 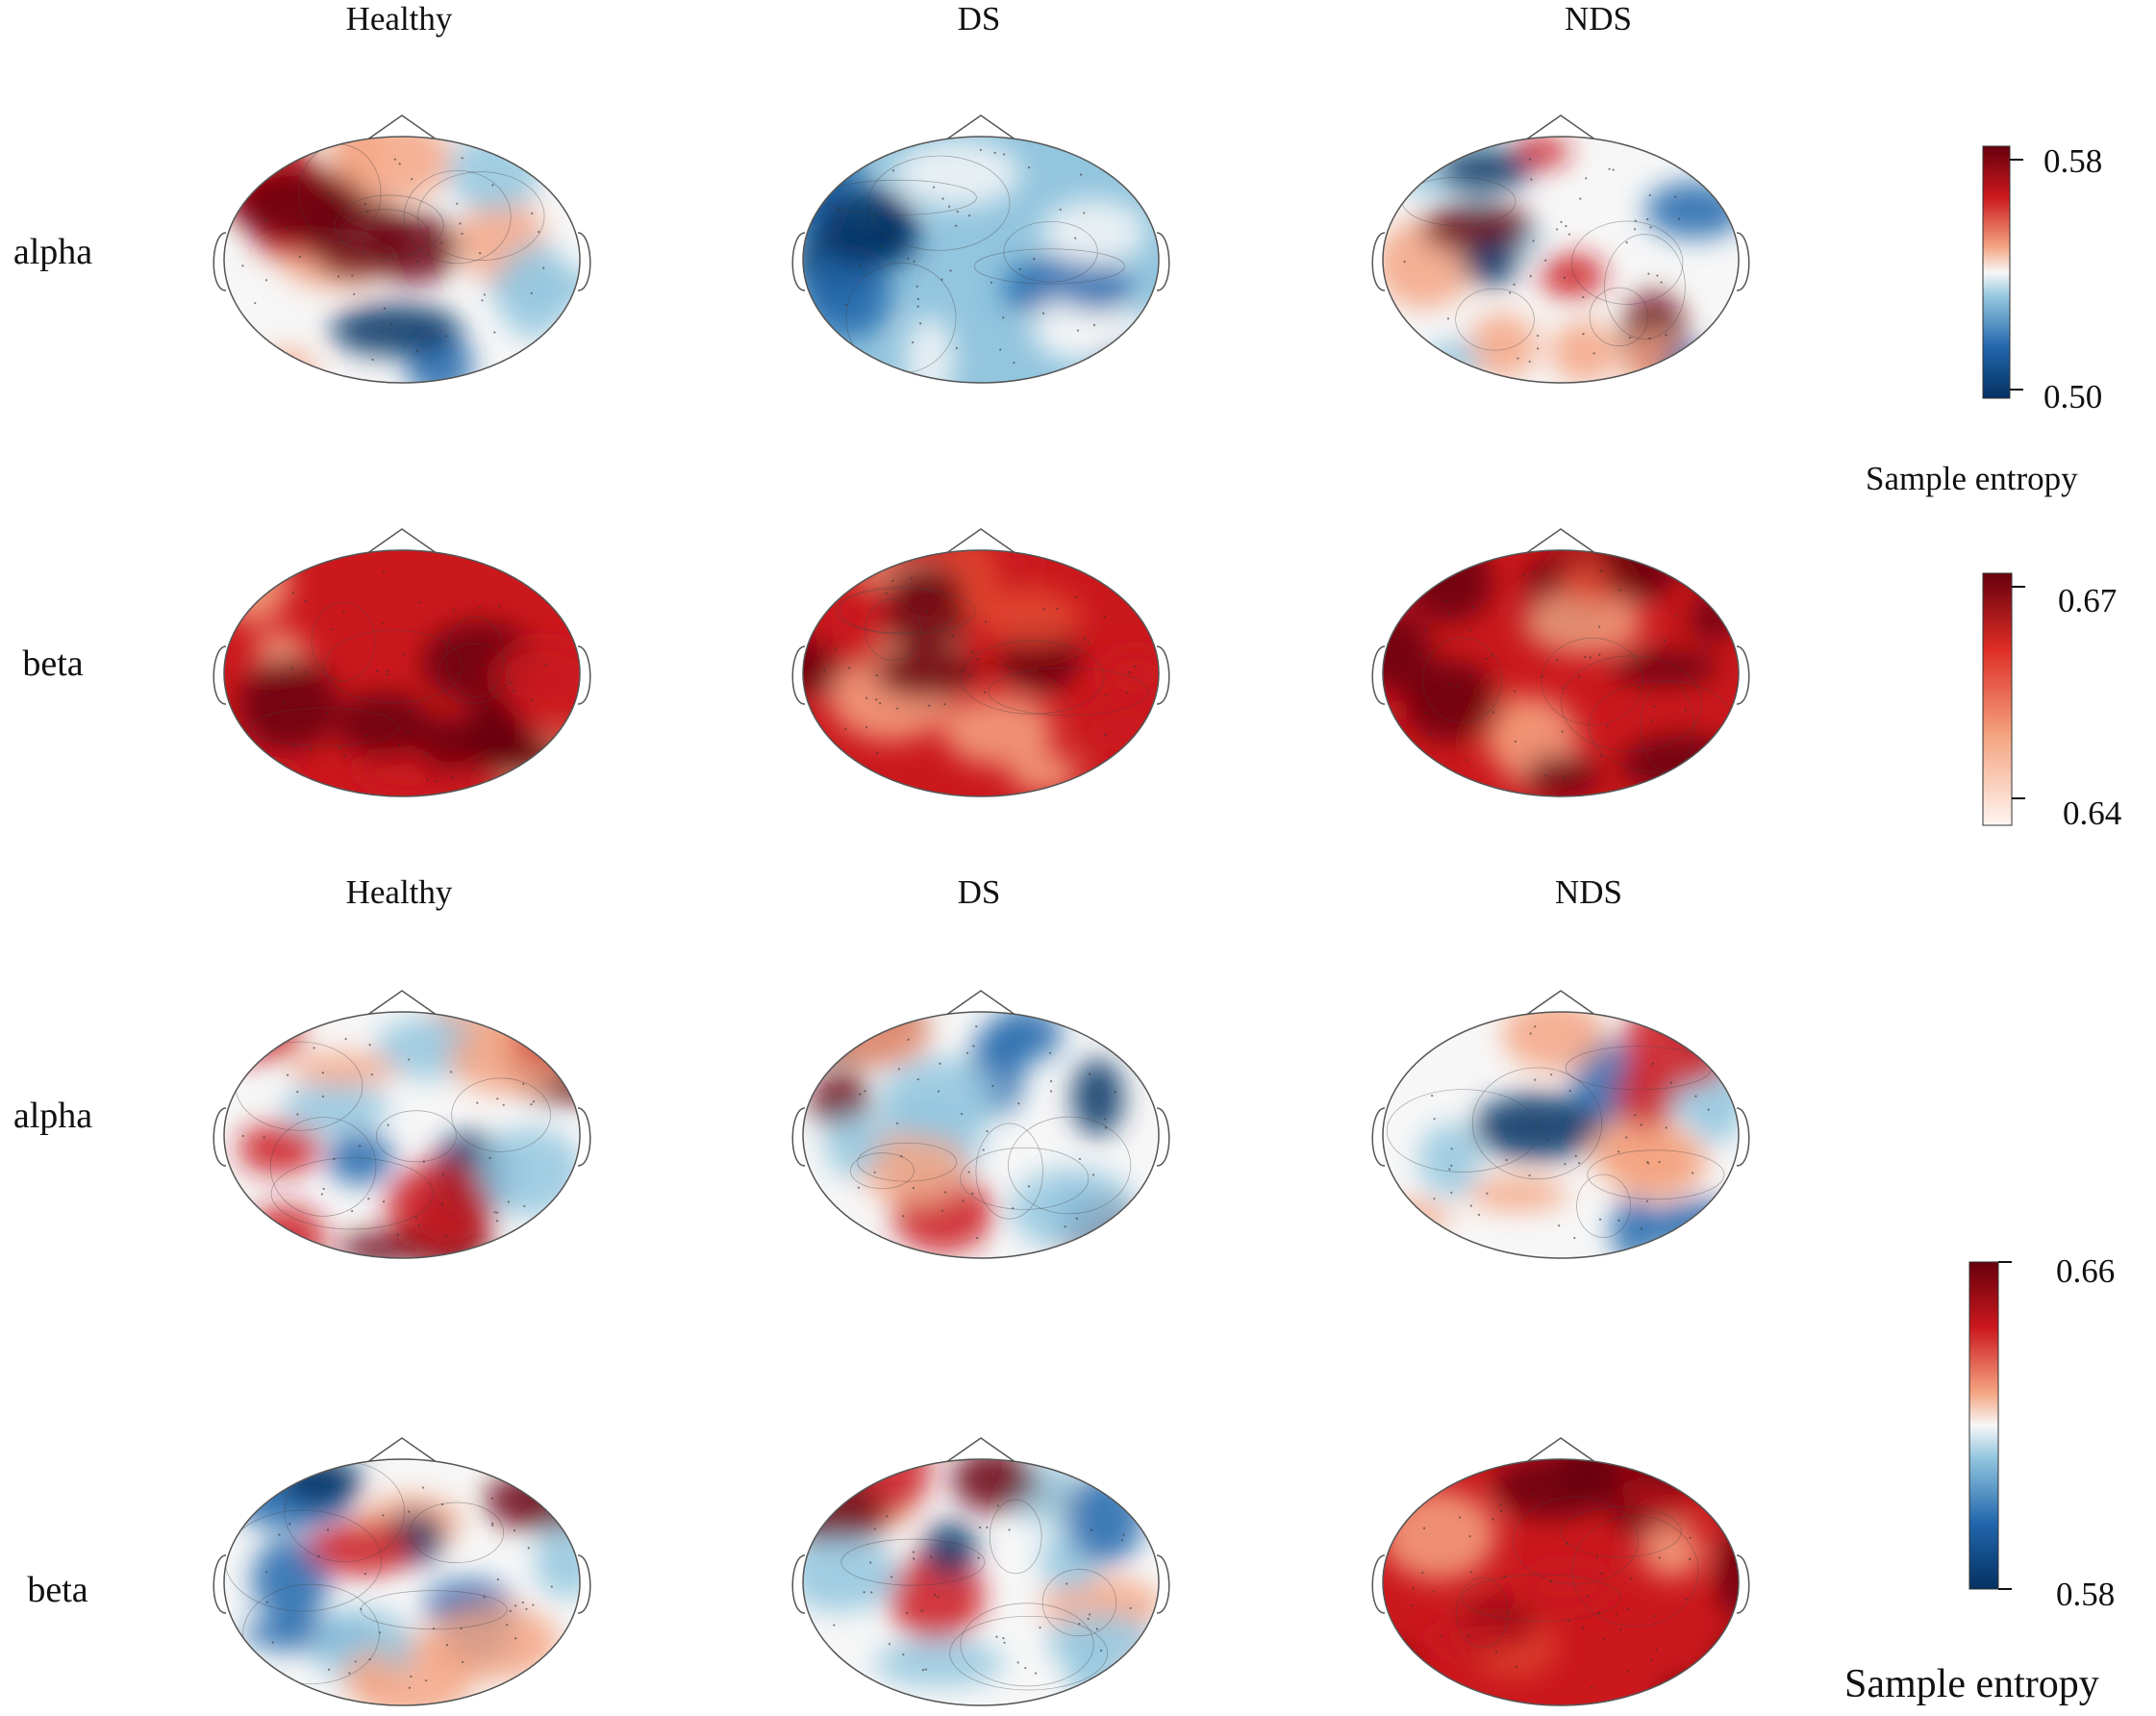 What do you see at coordinates (53, 664) in the screenshot?
I see `row-label-beta-top: beta` at bounding box center [53, 664].